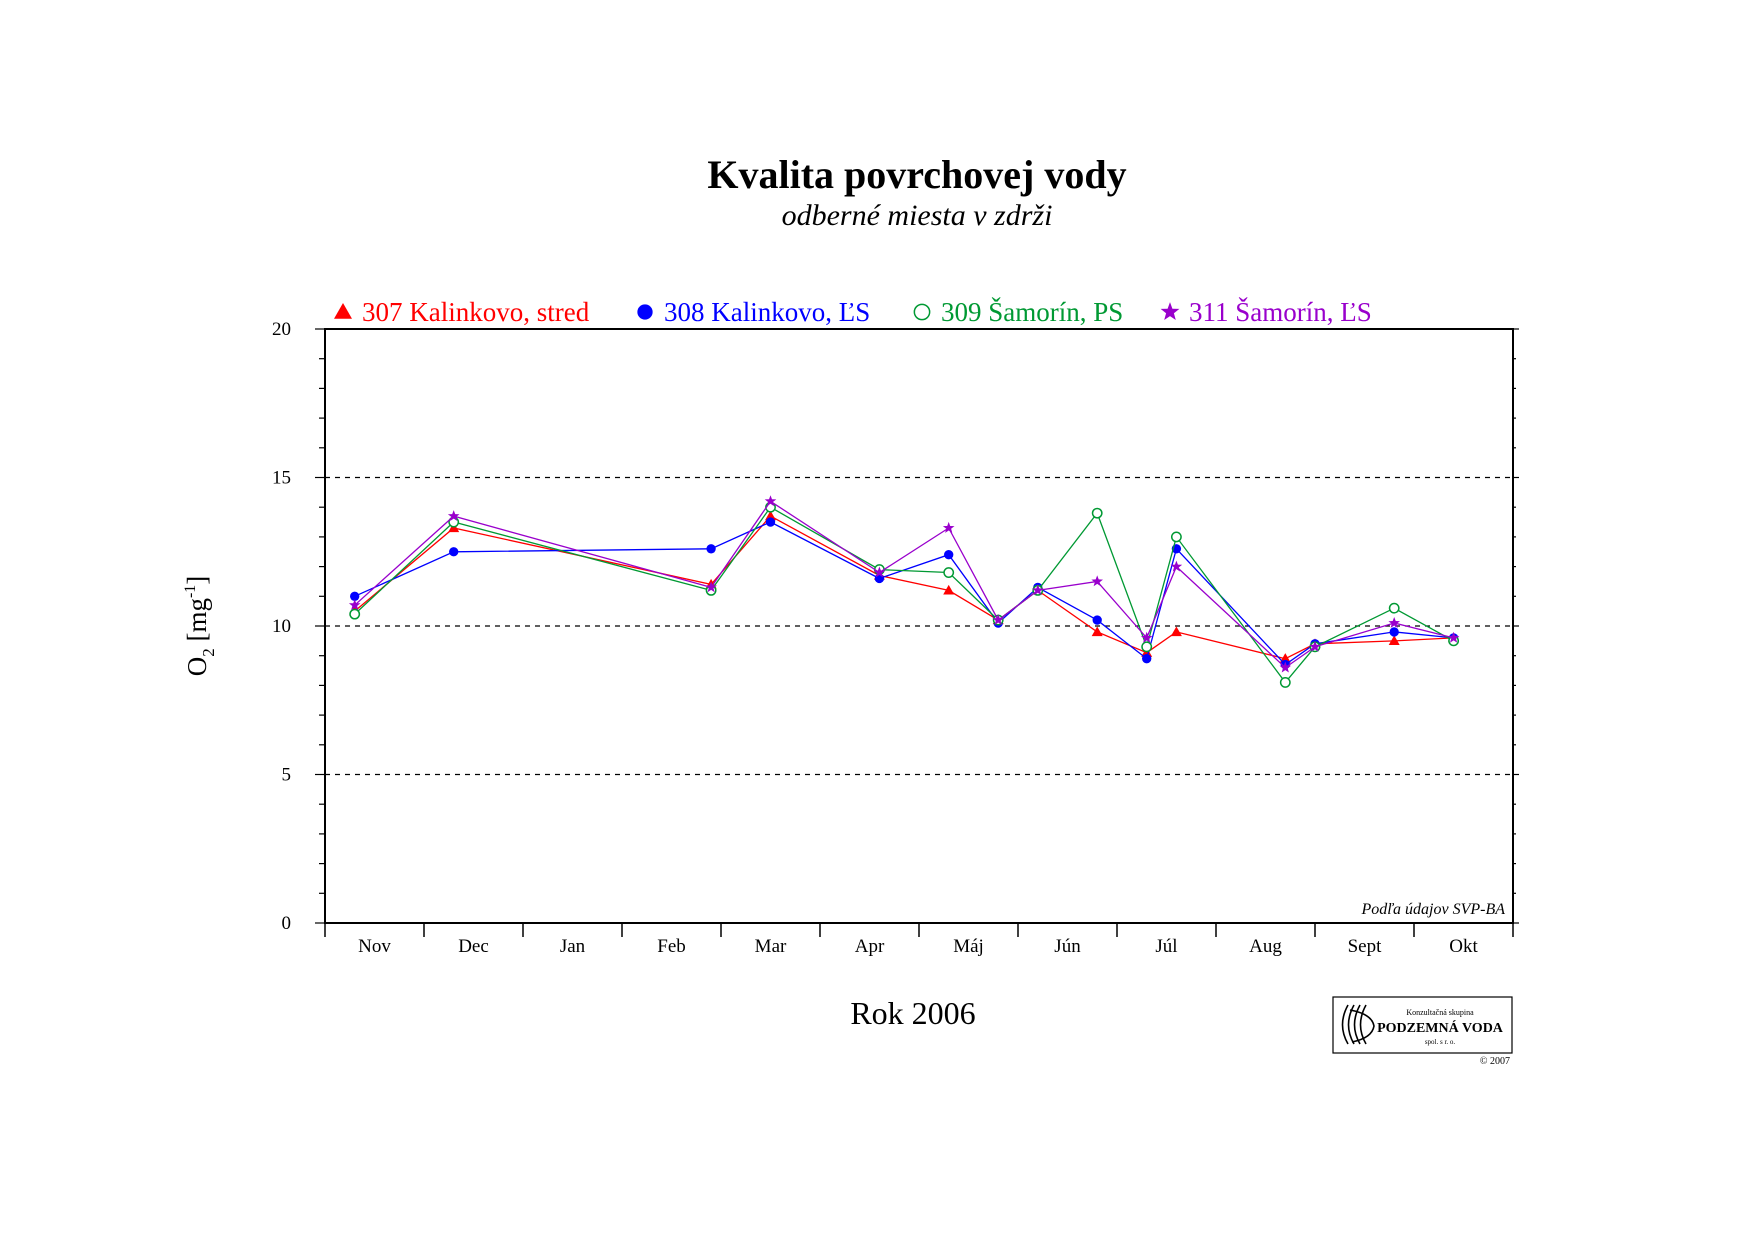  Describe the element at coordinates (1166, 946) in the screenshot. I see `x-tick-label: Júl` at that location.